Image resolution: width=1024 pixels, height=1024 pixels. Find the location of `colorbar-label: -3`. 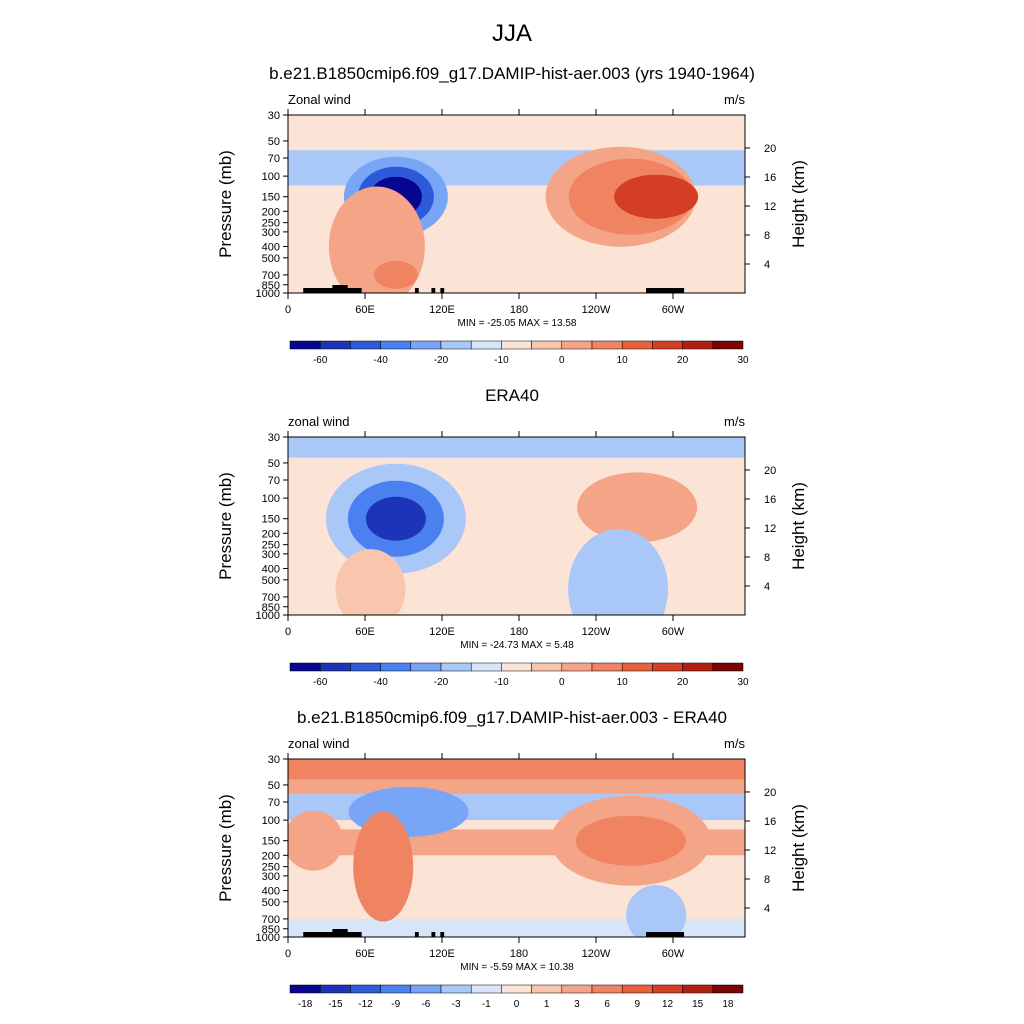

colorbar-label: -3 is located at coordinates (456, 1004).